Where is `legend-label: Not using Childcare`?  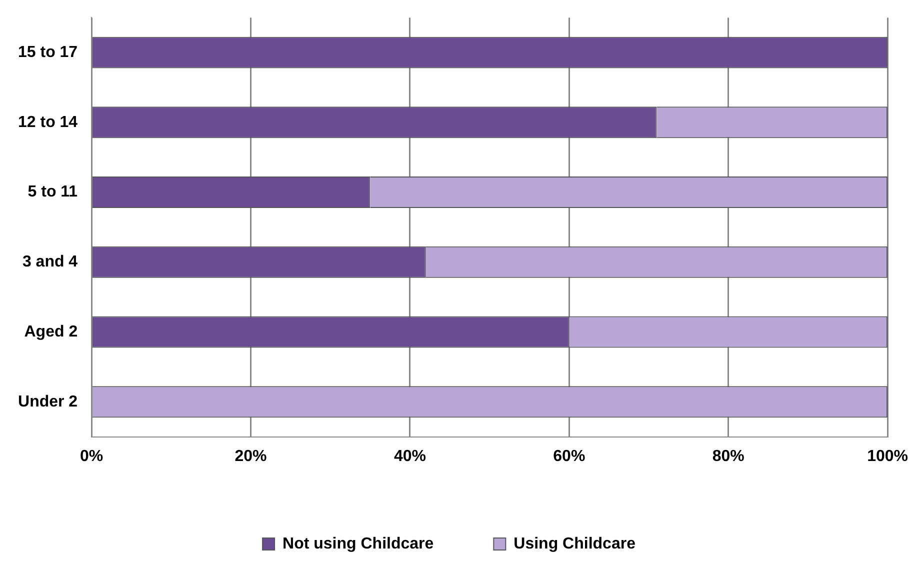 legend-label: Not using Childcare is located at coordinates (358, 543).